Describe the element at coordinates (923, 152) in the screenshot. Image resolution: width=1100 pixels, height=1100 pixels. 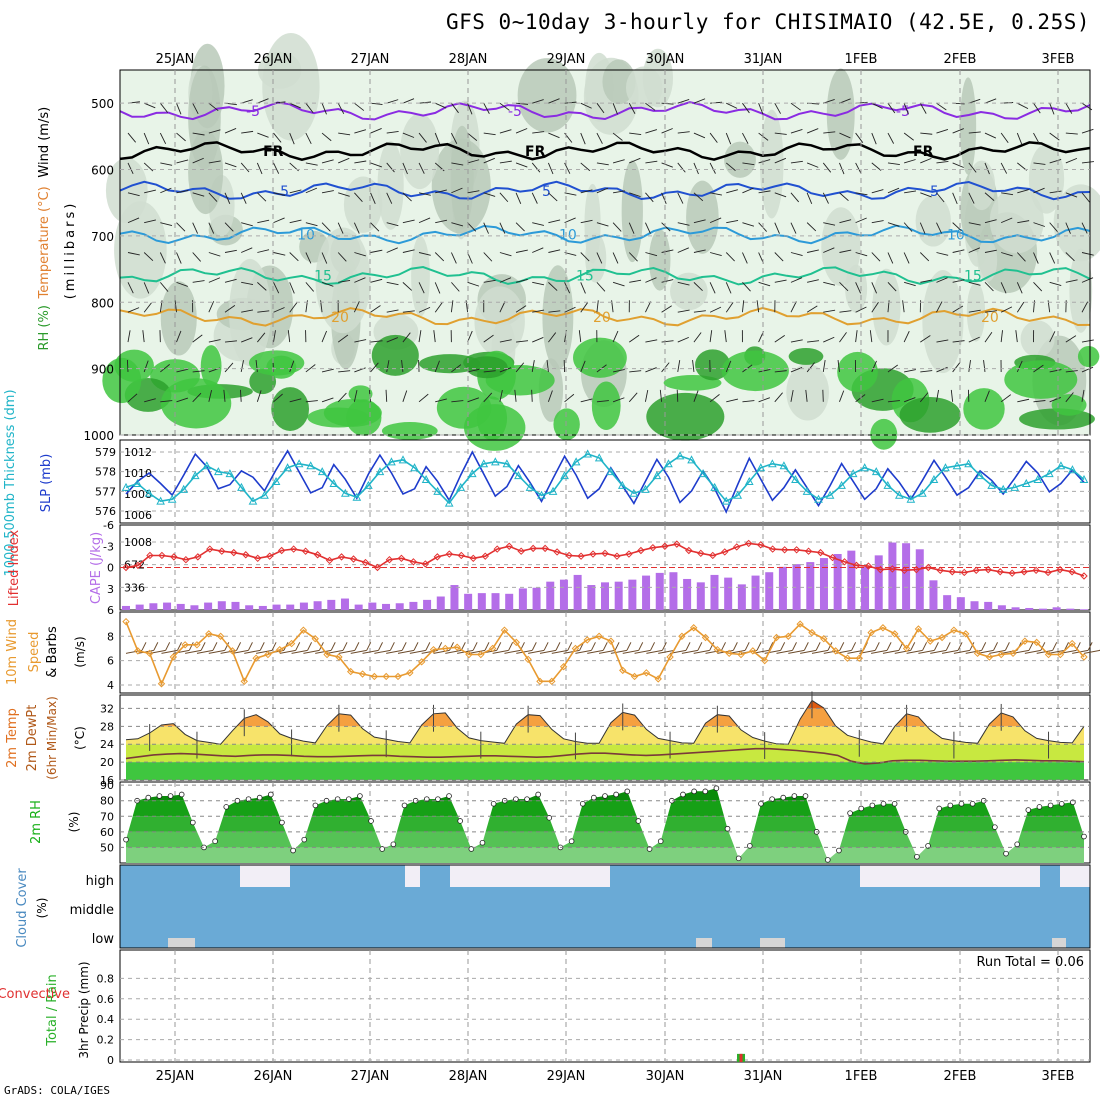
I see `temperature-contour-label: FR` at that location.